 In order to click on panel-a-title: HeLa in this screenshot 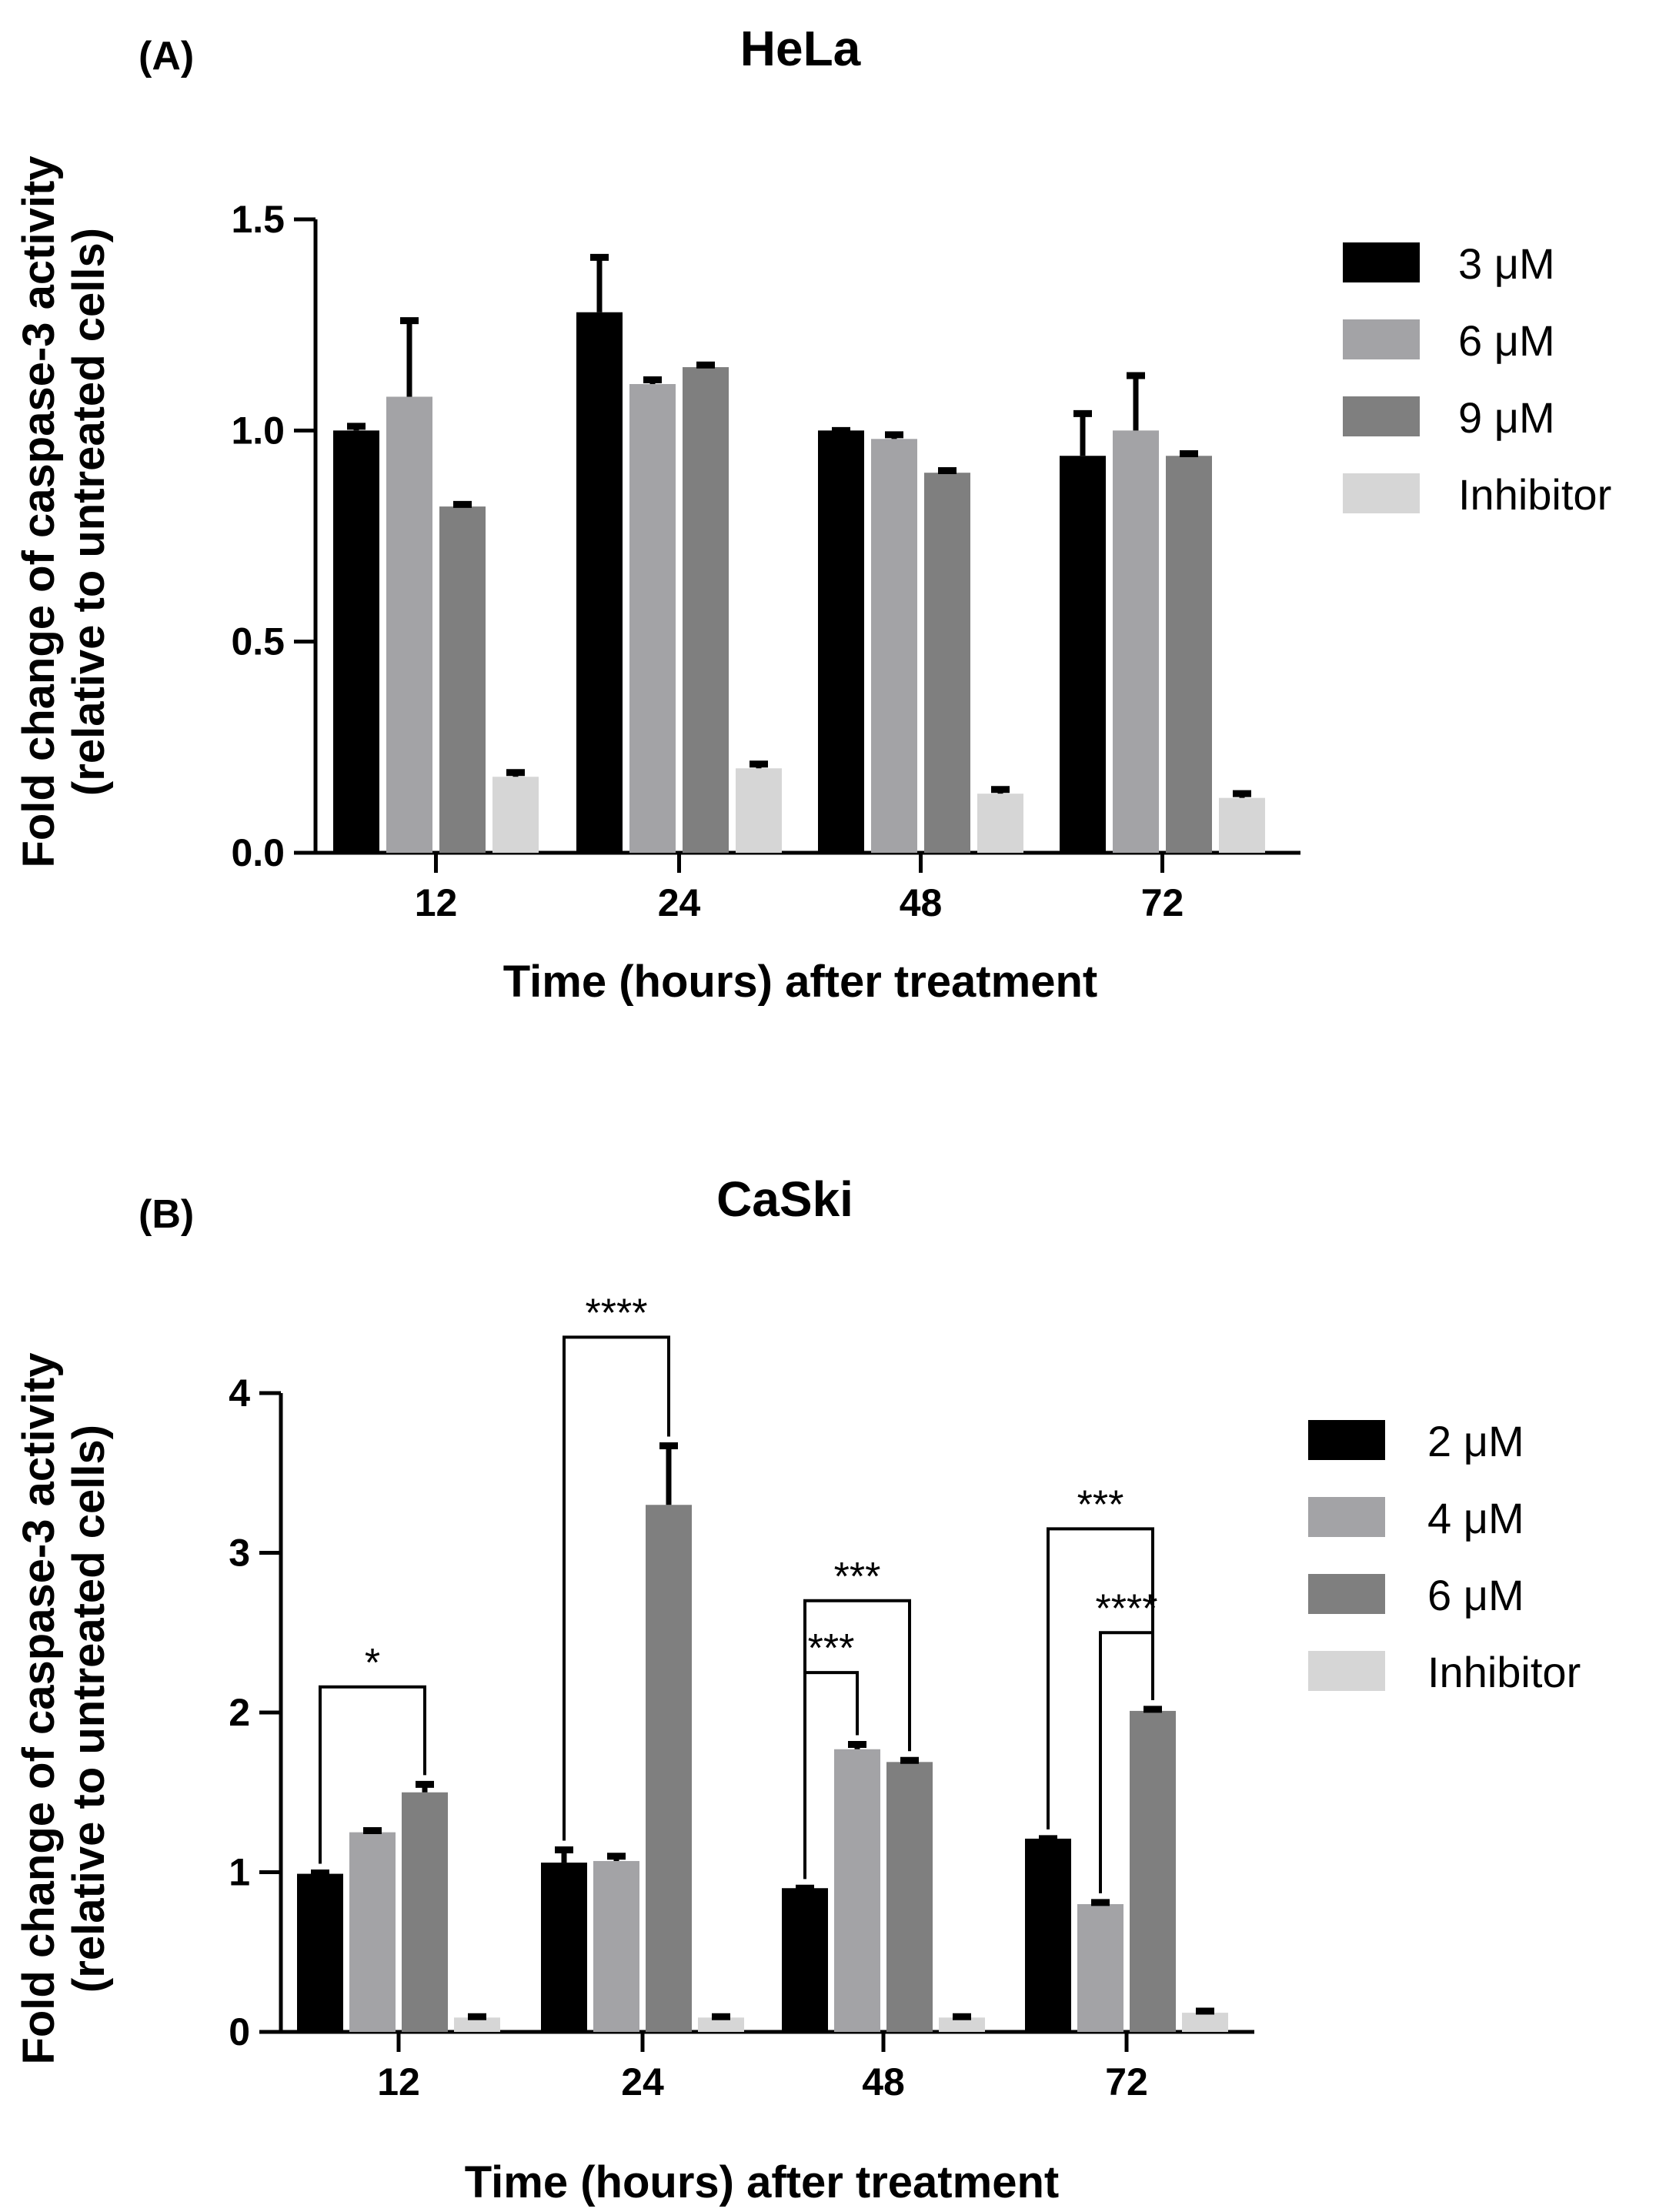, I will do `click(801, 48)`.